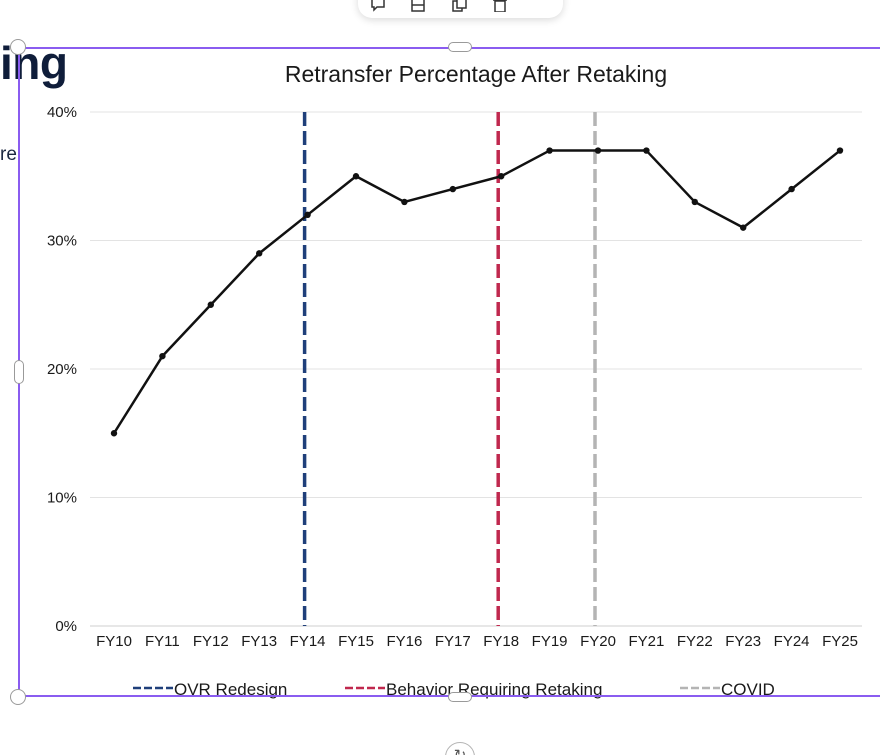 The image size is (880, 755). What do you see at coordinates (840, 641) in the screenshot?
I see `x-tick-label: FY25` at bounding box center [840, 641].